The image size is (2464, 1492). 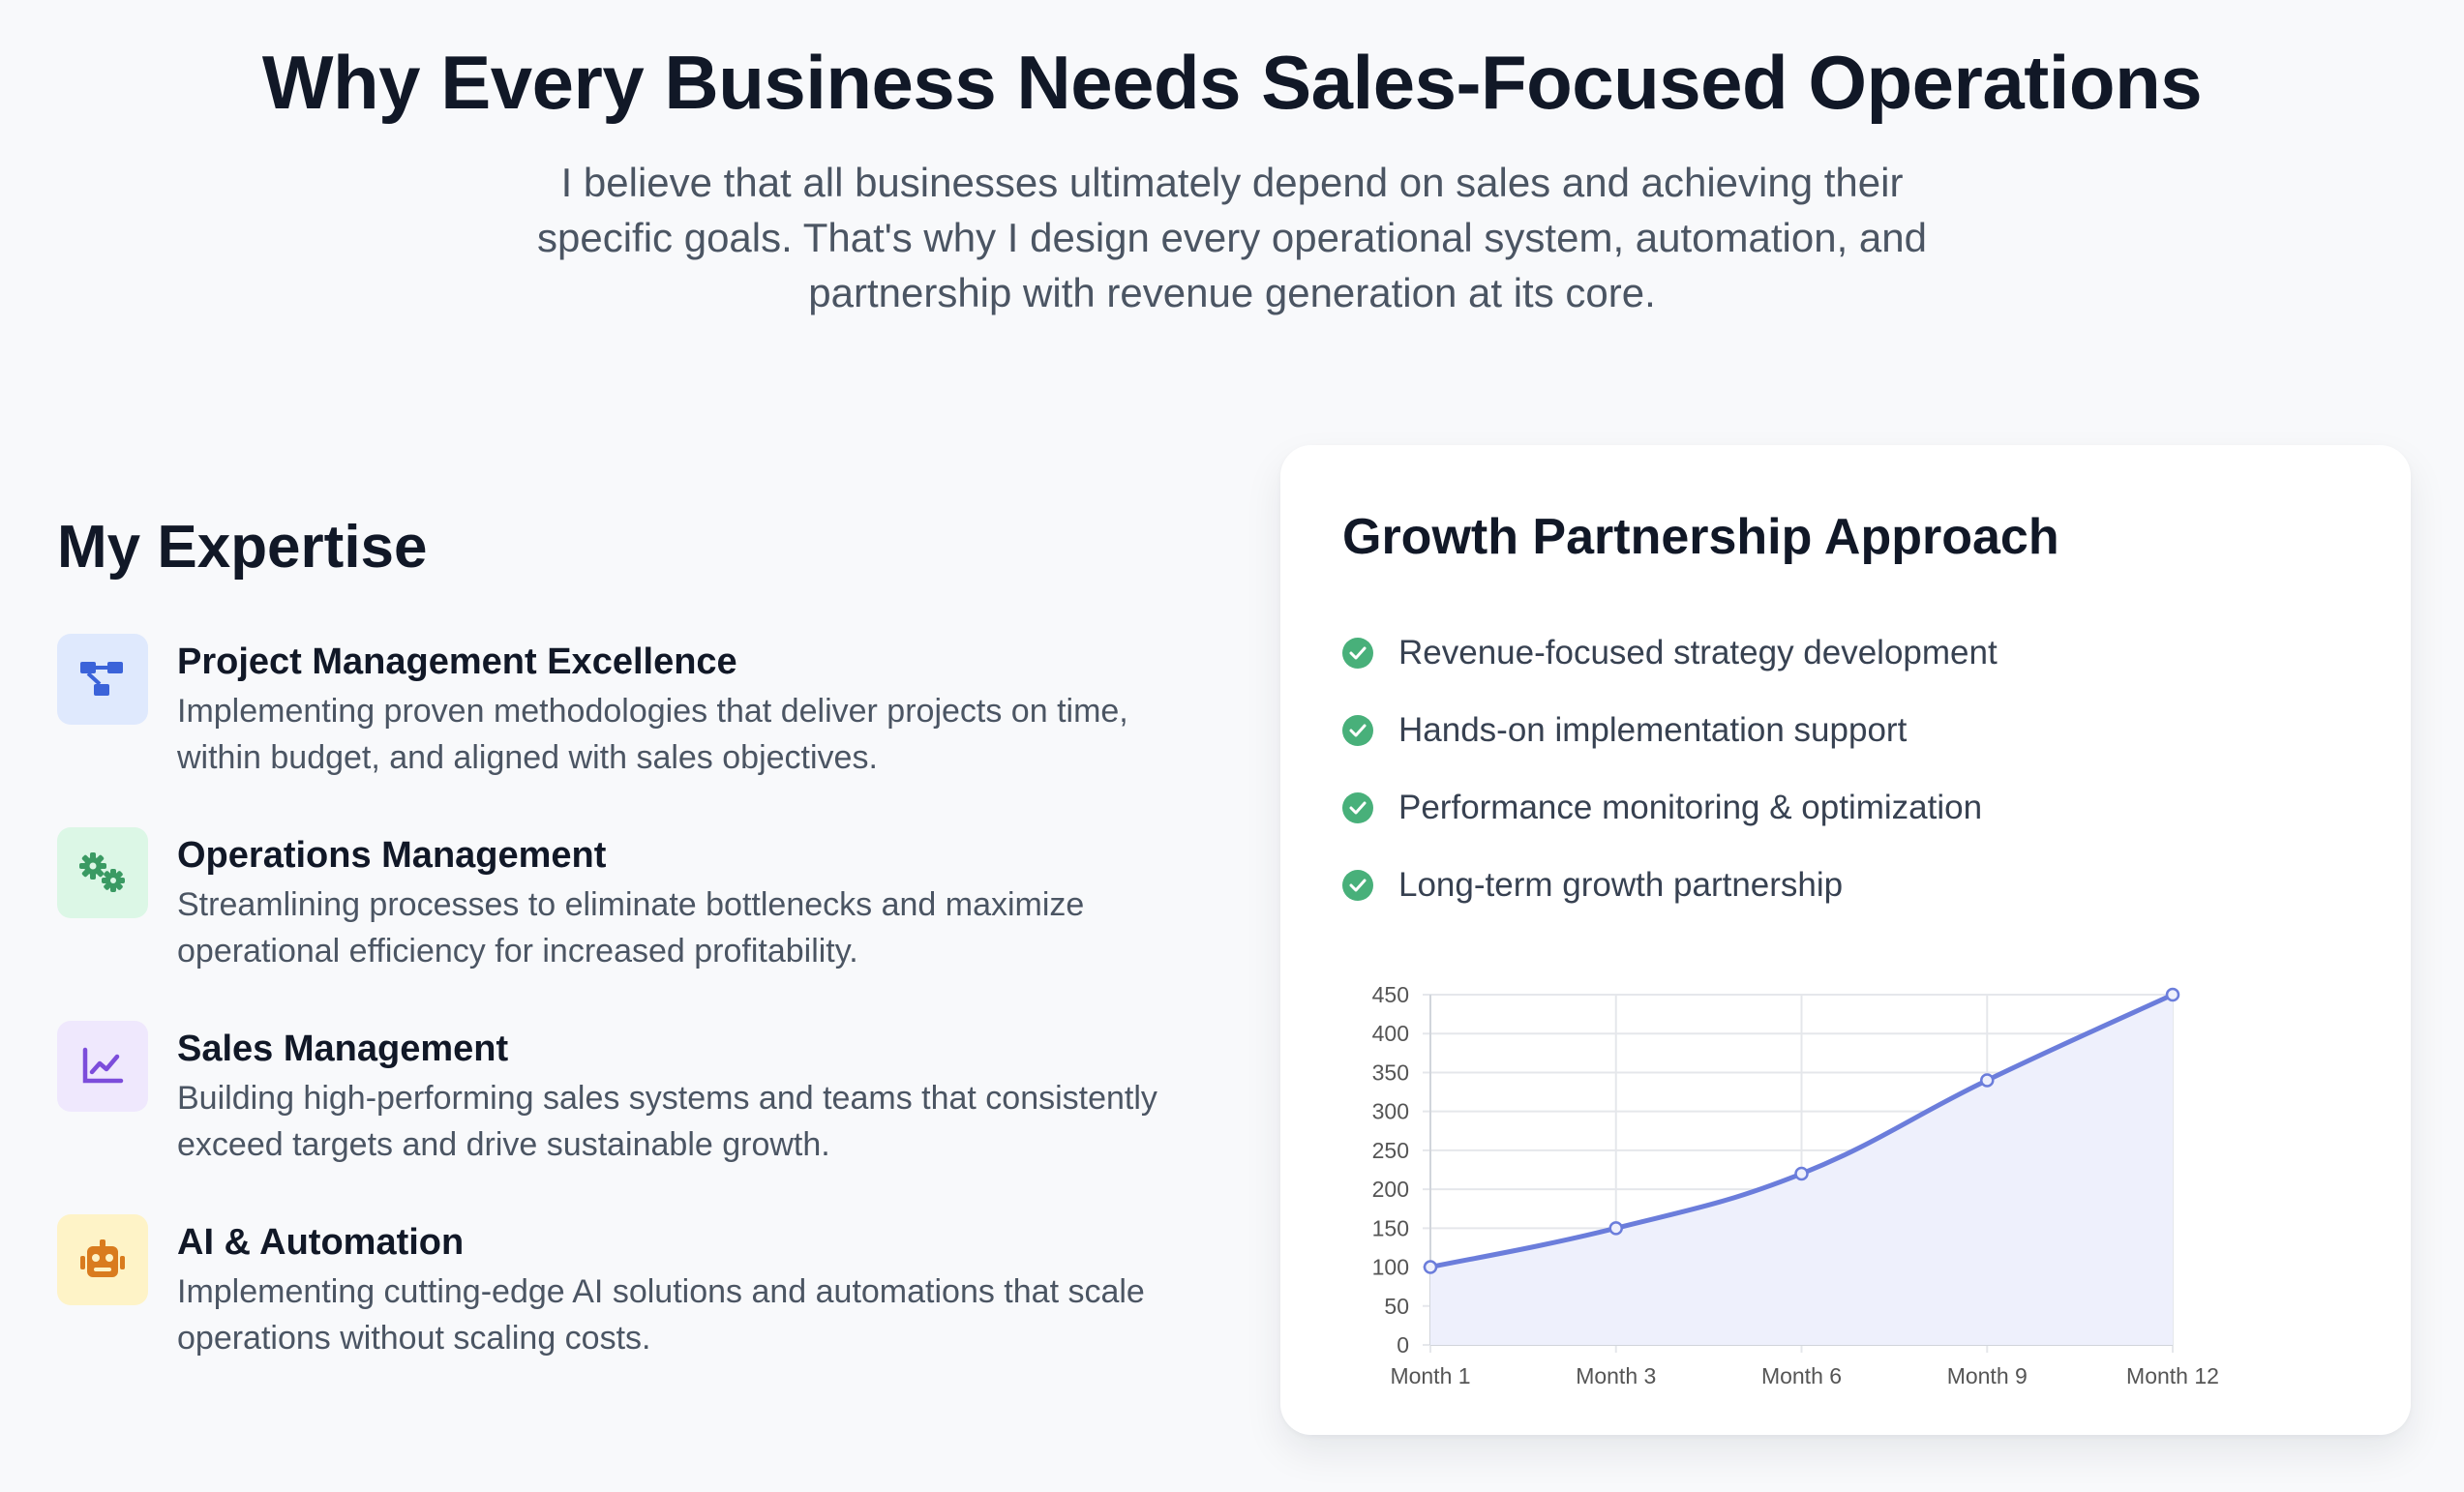 I want to click on expertise-item-title: Project Management Excellence, so click(x=457, y=662).